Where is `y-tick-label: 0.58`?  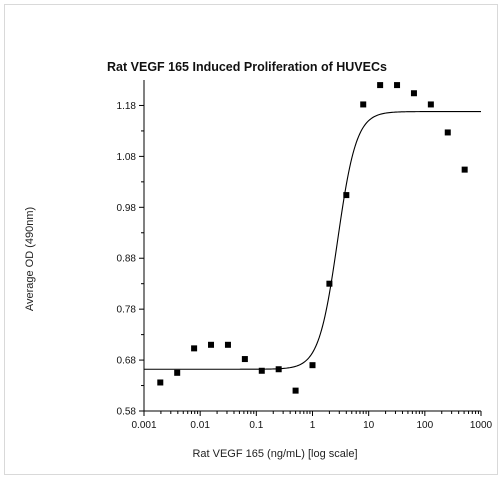
y-tick-label: 0.58 is located at coordinates (127, 412).